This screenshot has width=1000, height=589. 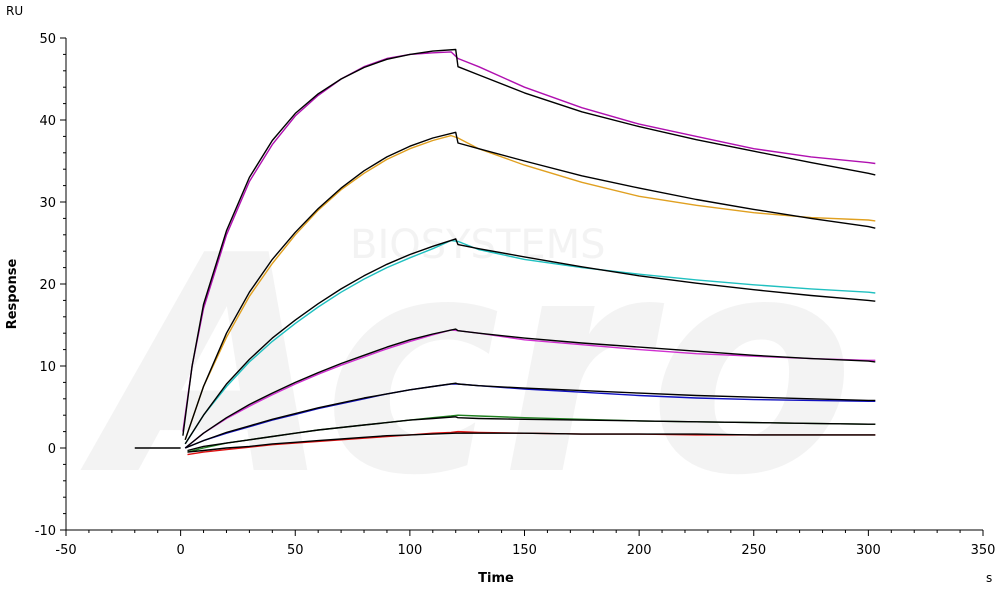 What do you see at coordinates (868, 550) in the screenshot?
I see `x-tick-label: 300` at bounding box center [868, 550].